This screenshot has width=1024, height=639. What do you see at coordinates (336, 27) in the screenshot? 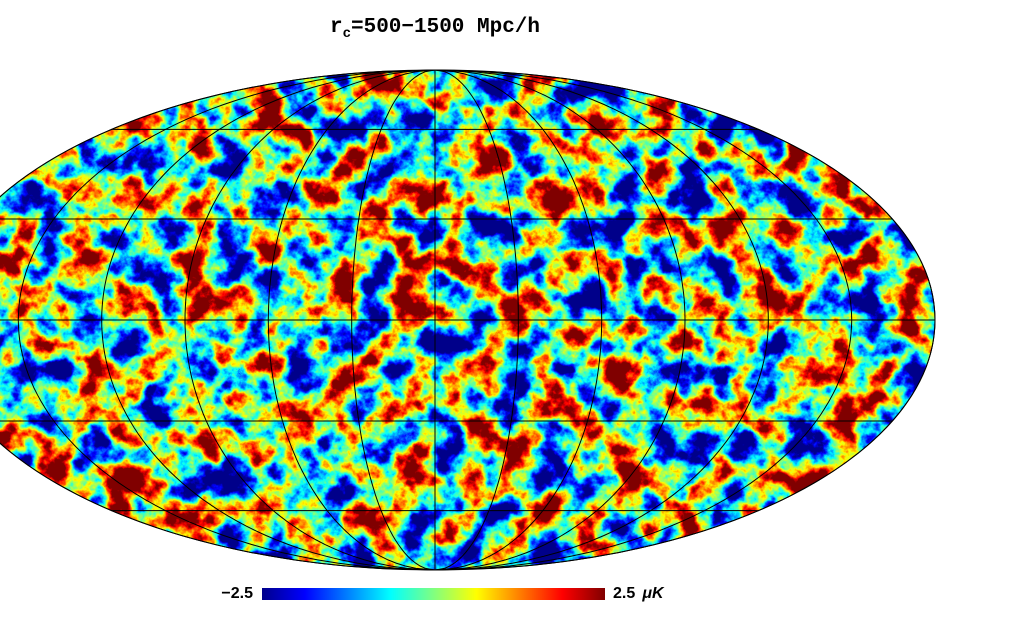
I see `title-text: r` at bounding box center [336, 27].